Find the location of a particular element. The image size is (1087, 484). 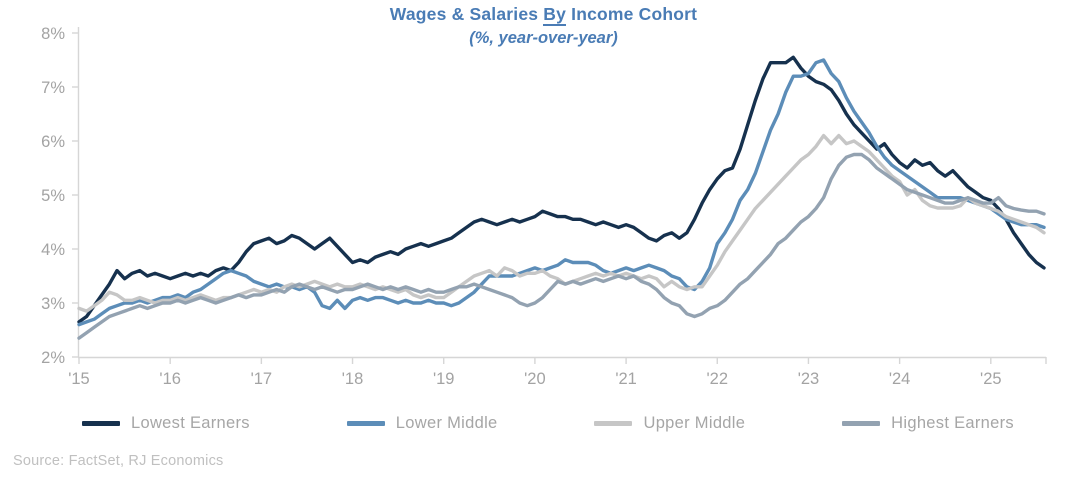

x-axis-label: '19 is located at coordinates (444, 379).